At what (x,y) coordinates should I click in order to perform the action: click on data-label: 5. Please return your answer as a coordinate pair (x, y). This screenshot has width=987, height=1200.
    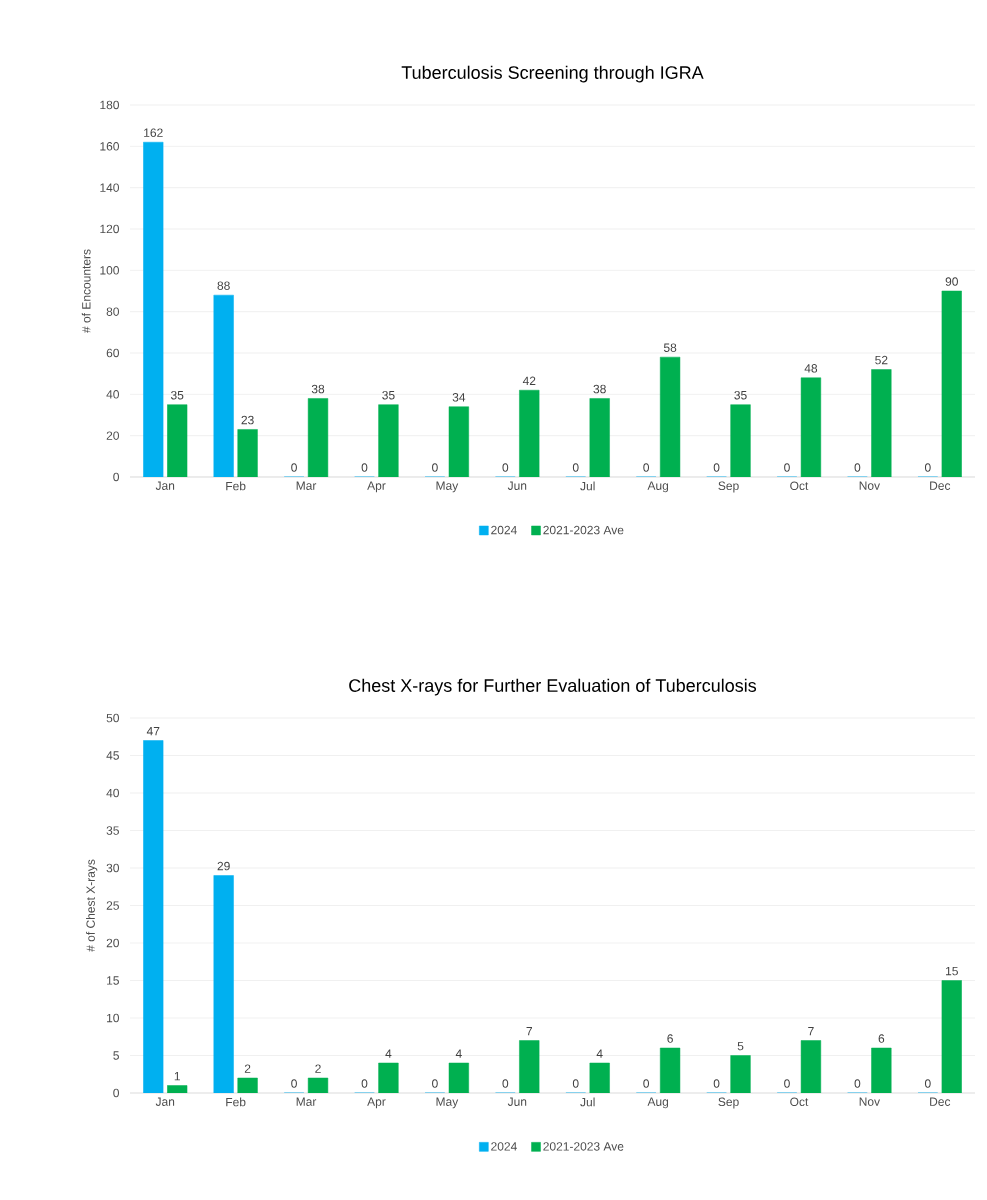
    Looking at the image, I should click on (740, 1046).